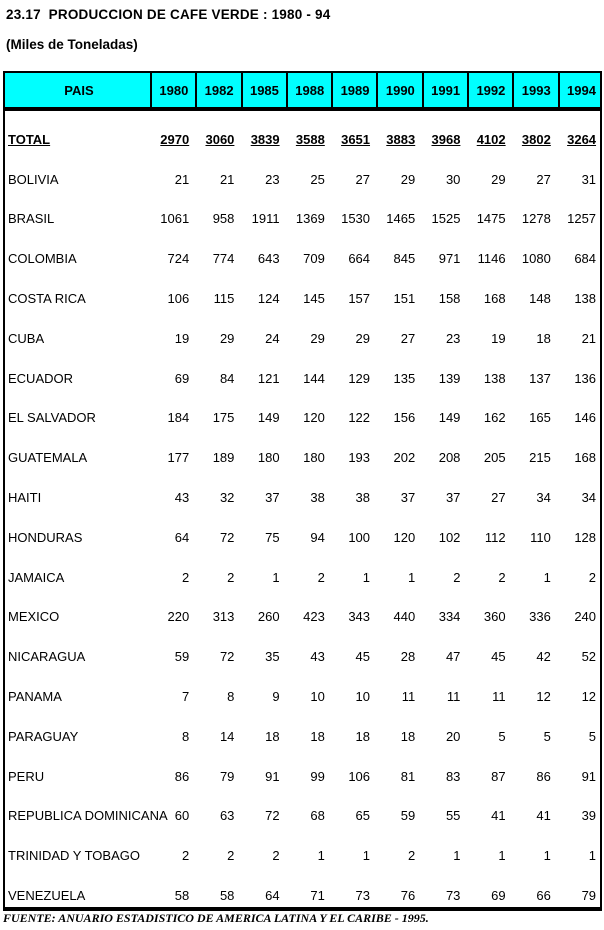  I want to click on column-header-1990: 1990, so click(401, 90).